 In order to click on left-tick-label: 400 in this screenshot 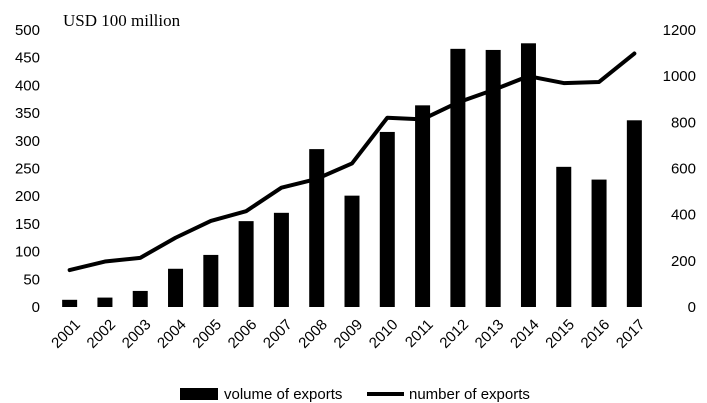, I will do `click(27, 85)`.